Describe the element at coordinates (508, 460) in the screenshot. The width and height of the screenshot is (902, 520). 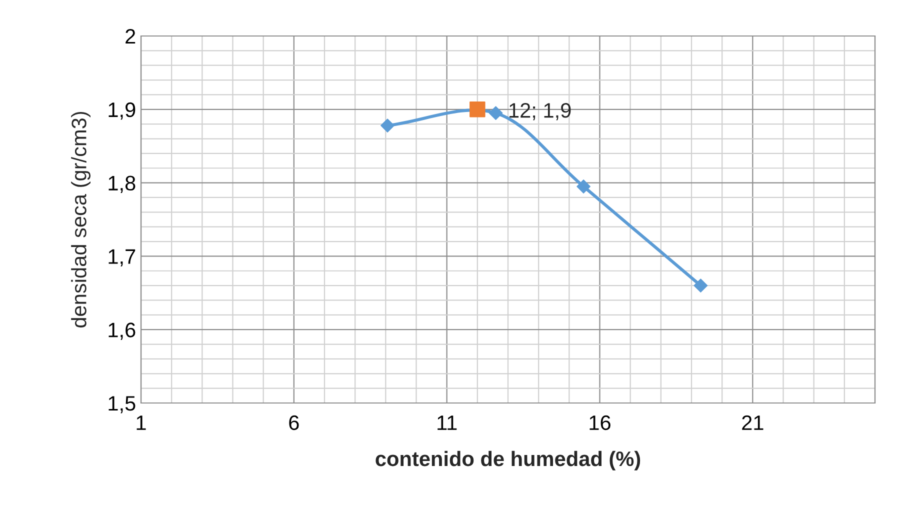
I see `x-axis-title: contenido de humedad (%)` at that location.